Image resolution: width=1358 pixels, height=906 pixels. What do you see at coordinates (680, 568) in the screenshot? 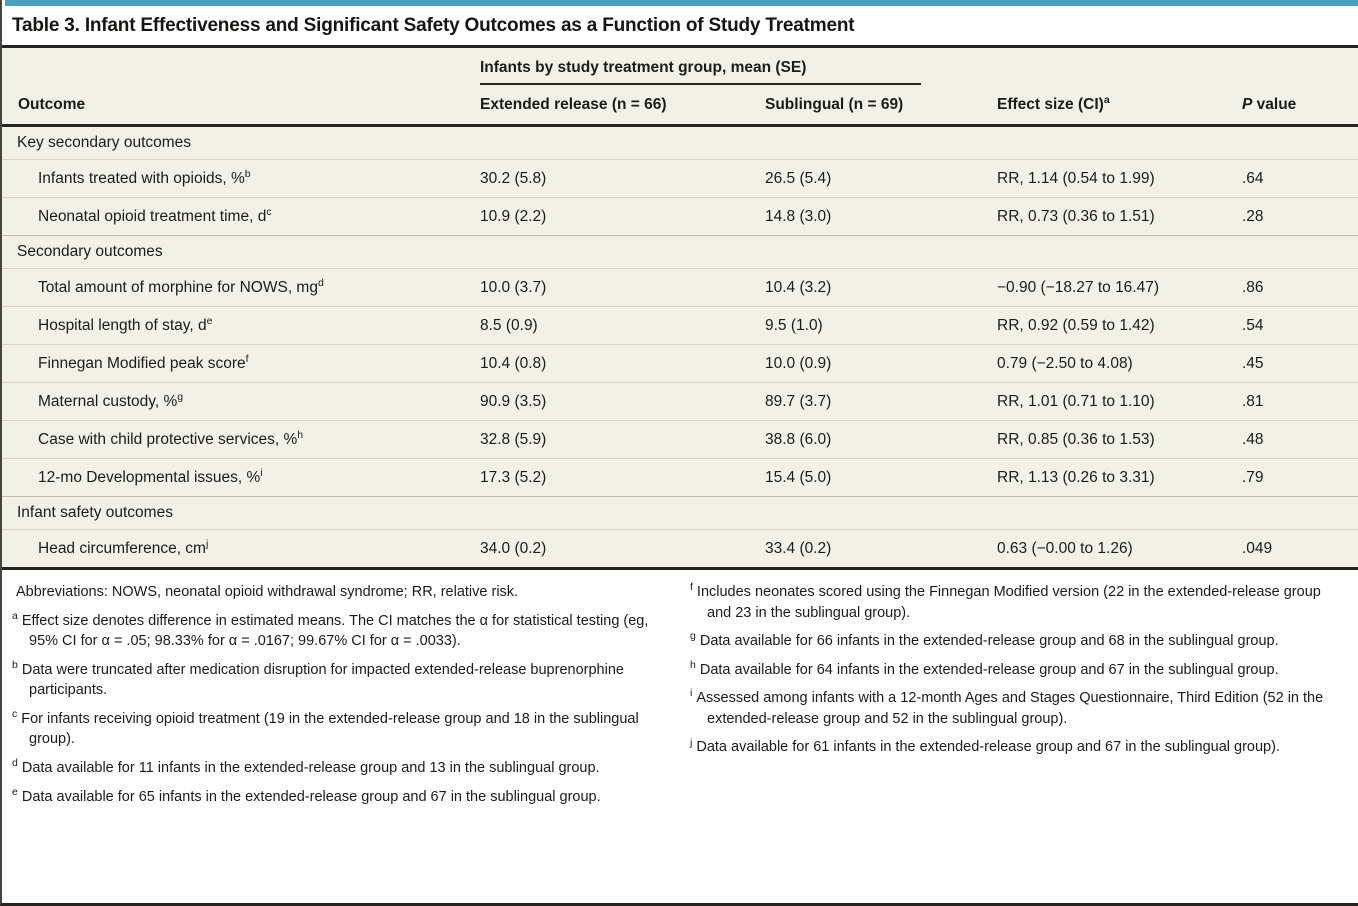
I see `body-end-rule` at bounding box center [680, 568].